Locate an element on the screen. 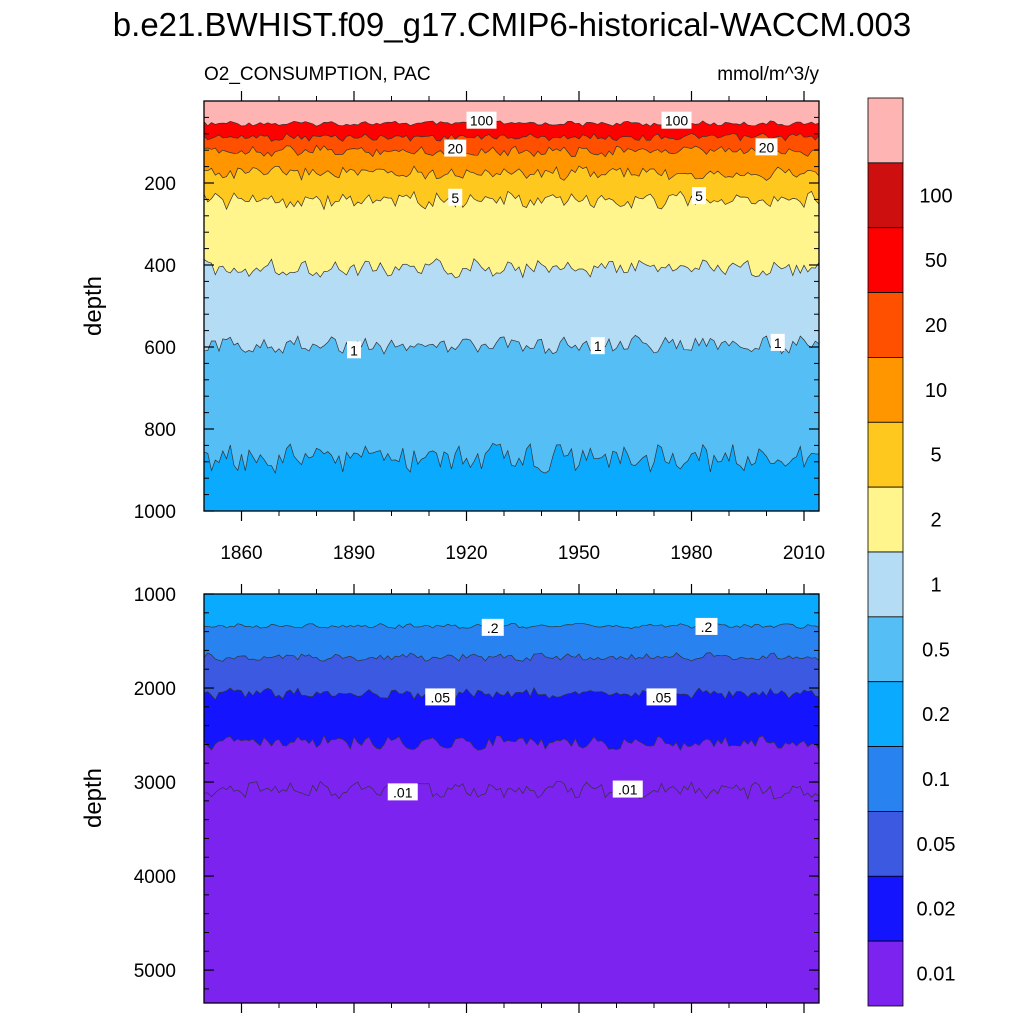 The width and height of the screenshot is (1024, 1024). contour-line-0p05 is located at coordinates (511, 694).